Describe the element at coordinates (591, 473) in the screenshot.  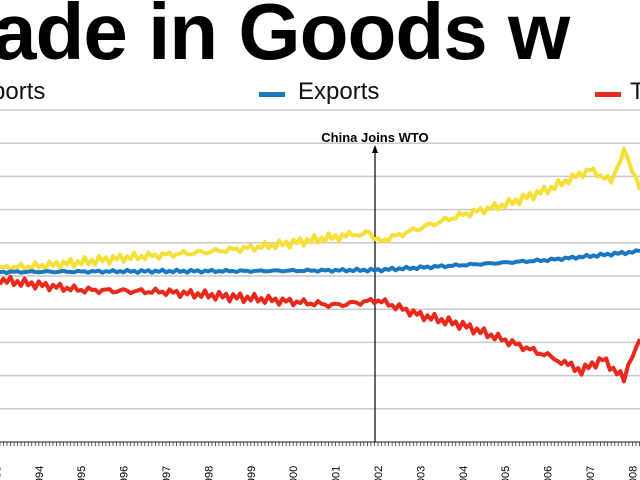
I see `x-tick-label: 2007` at that location.